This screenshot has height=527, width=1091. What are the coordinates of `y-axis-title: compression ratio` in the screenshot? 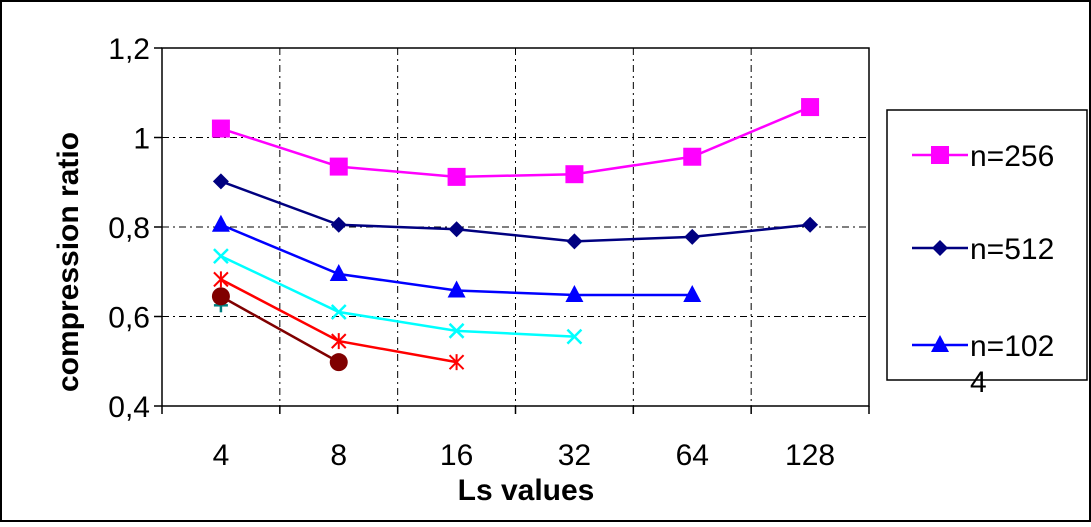 It's located at (68, 262).